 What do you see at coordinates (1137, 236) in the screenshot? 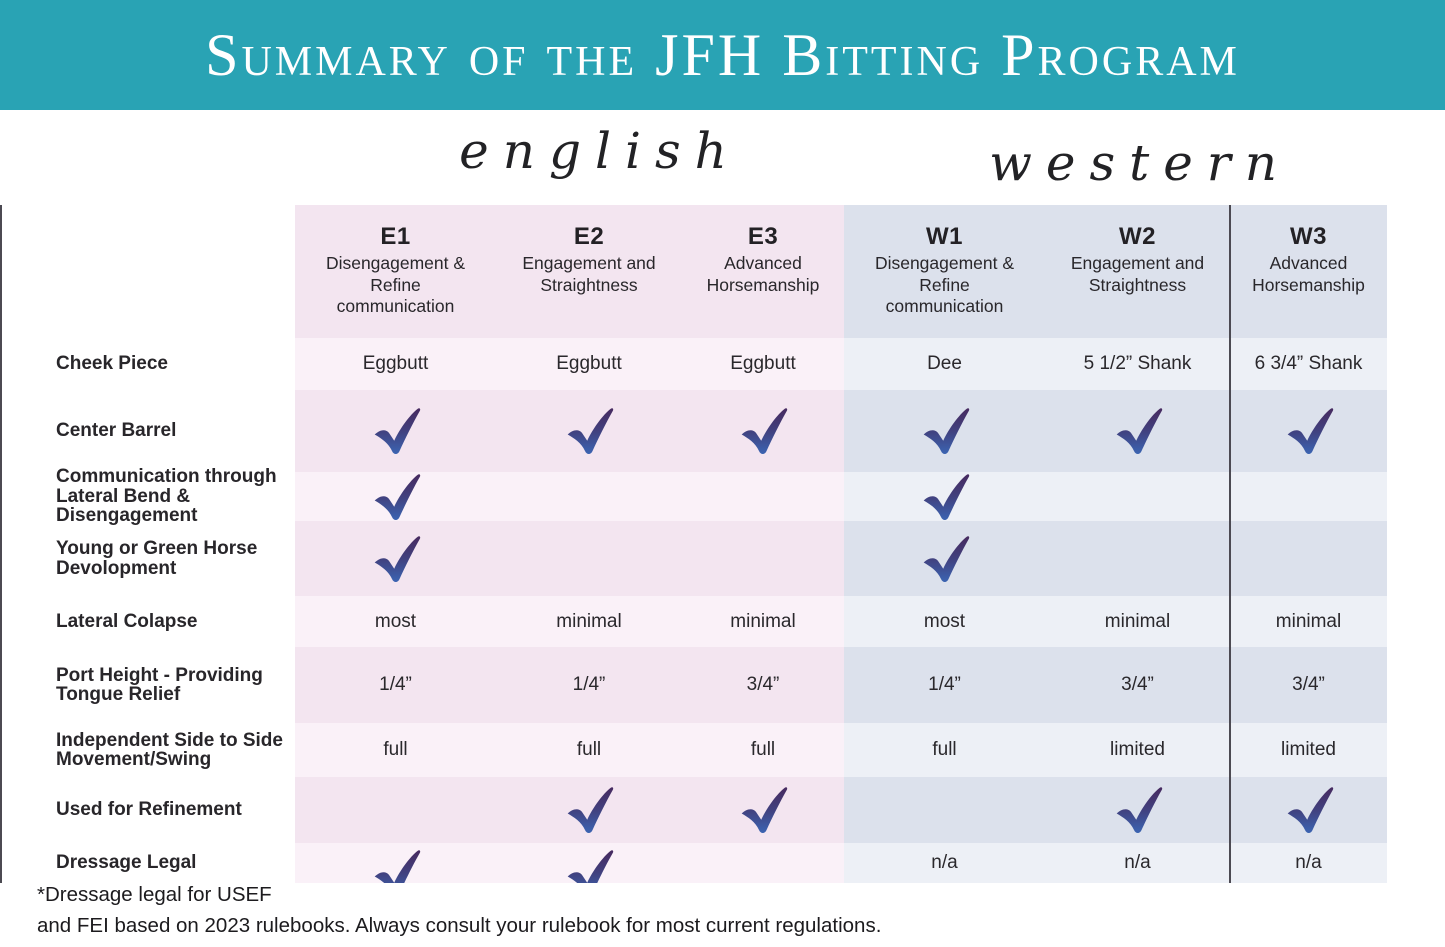
I see `column-code: W2` at bounding box center [1137, 236].